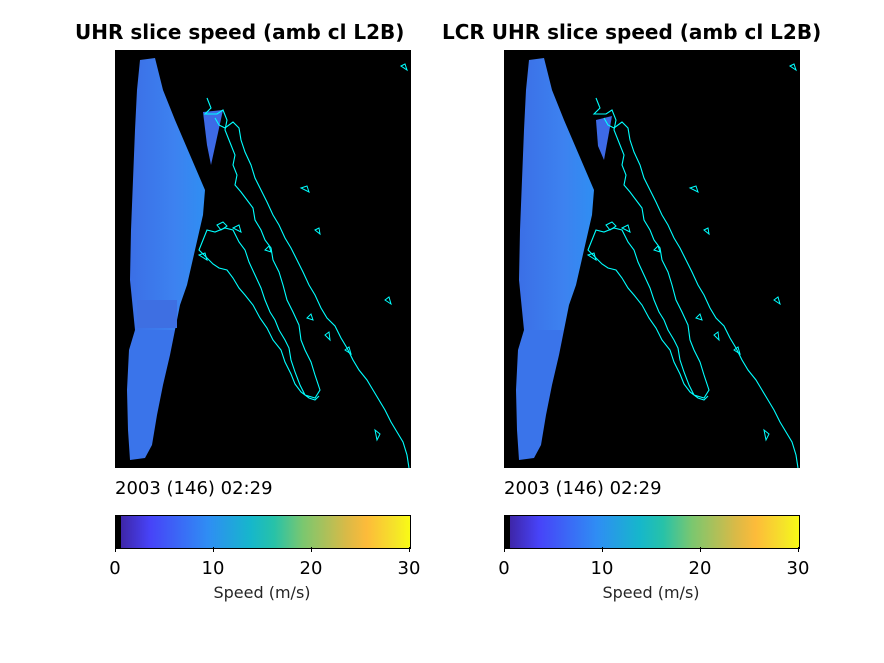 The image size is (884, 663). I want to click on chart-title: LCR UHR slice speed (amb cl L2B), so click(632, 32).